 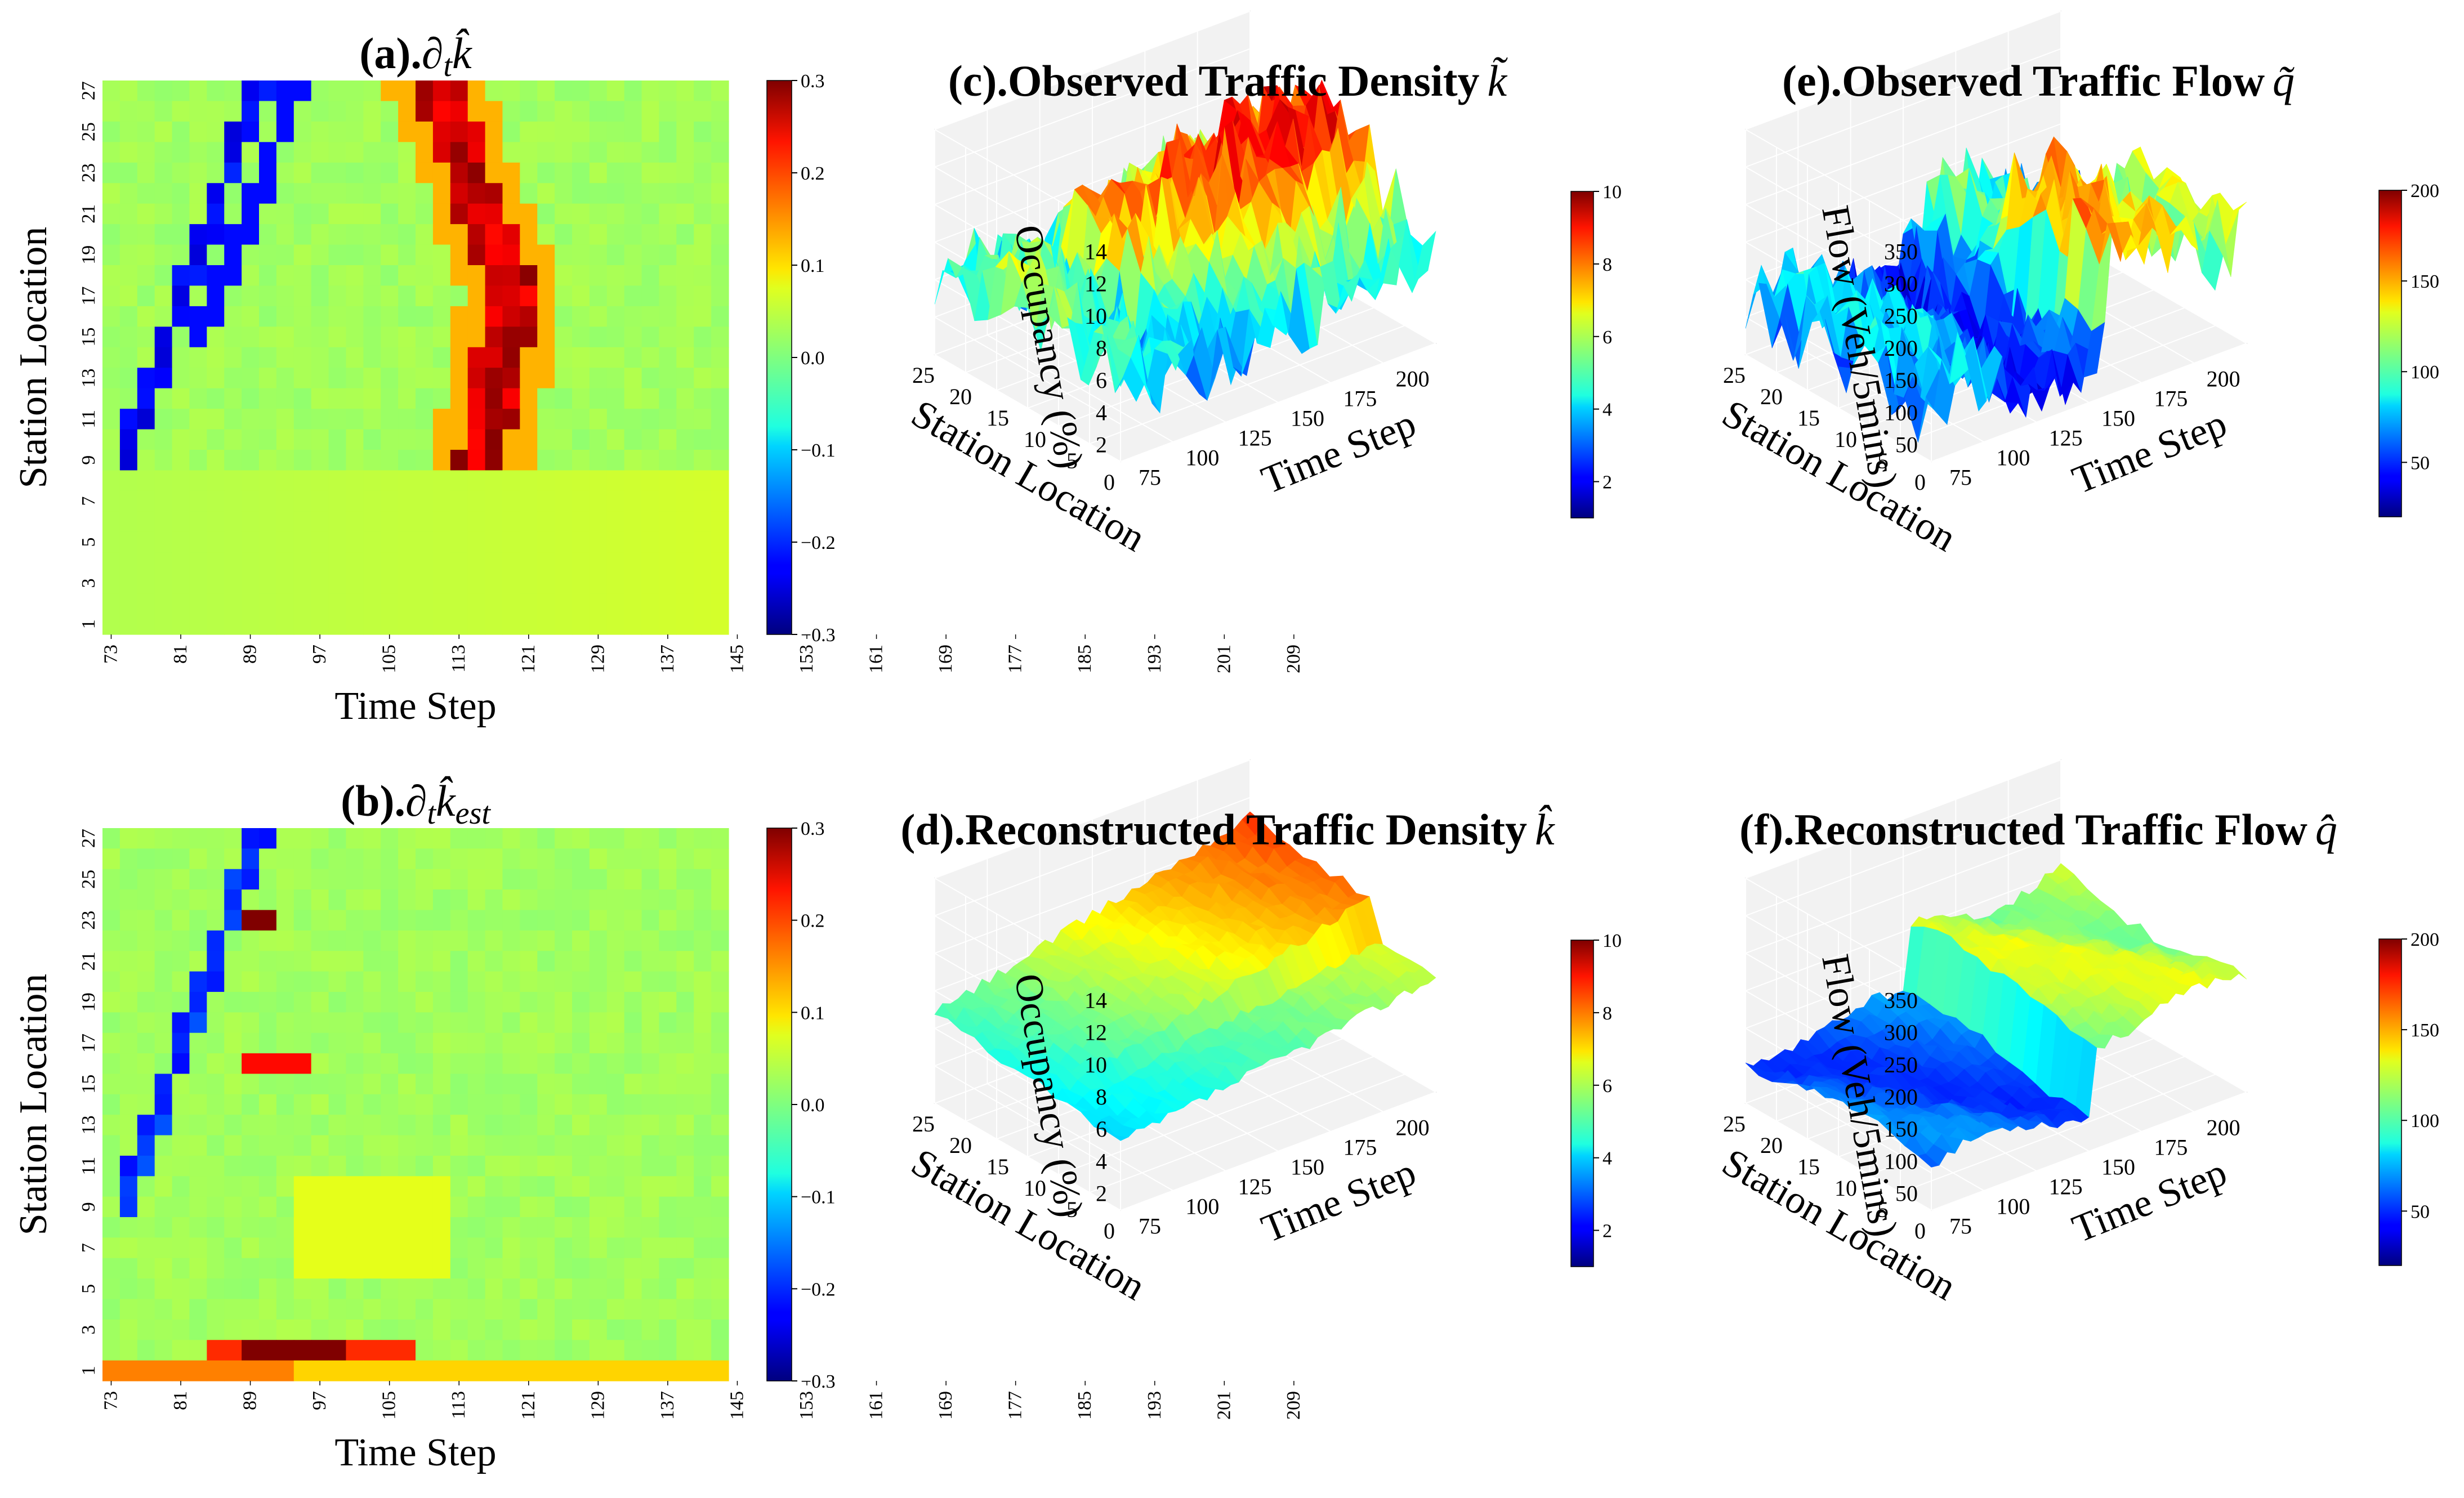 I want to click on x-tick-label: 169, so click(x=945, y=1405).